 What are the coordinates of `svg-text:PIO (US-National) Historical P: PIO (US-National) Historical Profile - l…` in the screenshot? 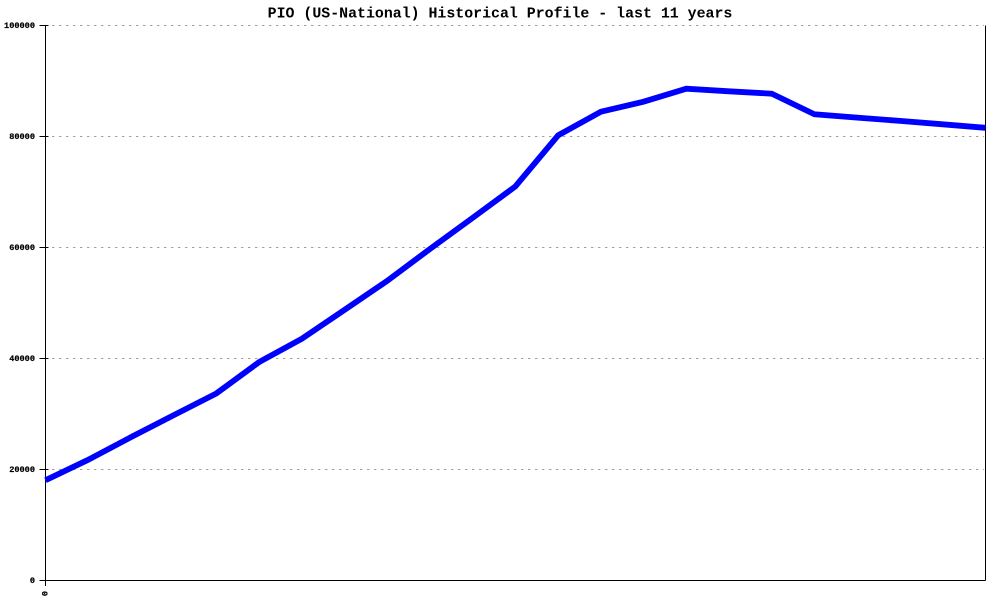 It's located at (500, 14).